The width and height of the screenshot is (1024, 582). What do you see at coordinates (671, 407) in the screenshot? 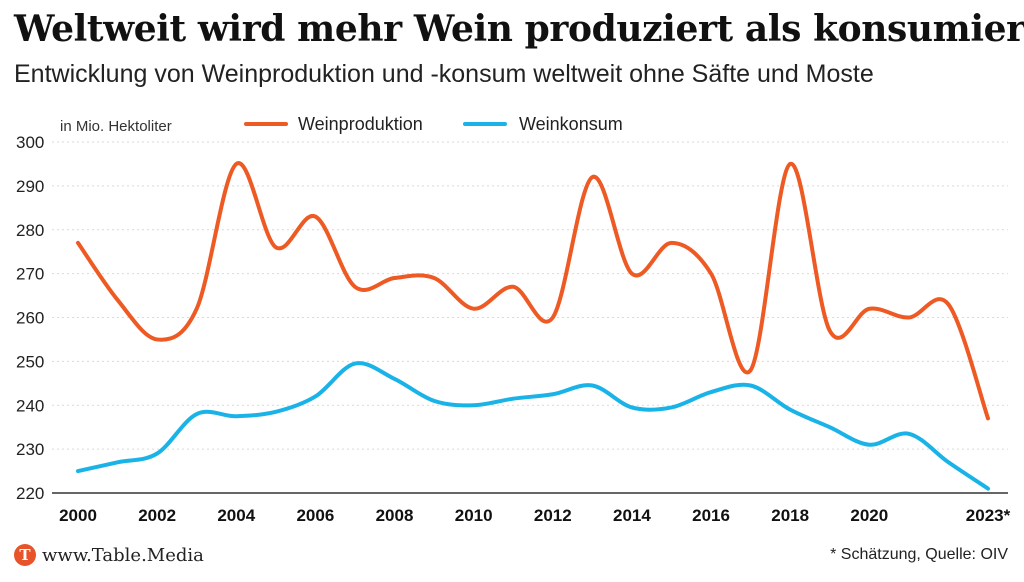
I see `data-point-weinkonsum-2015` at bounding box center [671, 407].